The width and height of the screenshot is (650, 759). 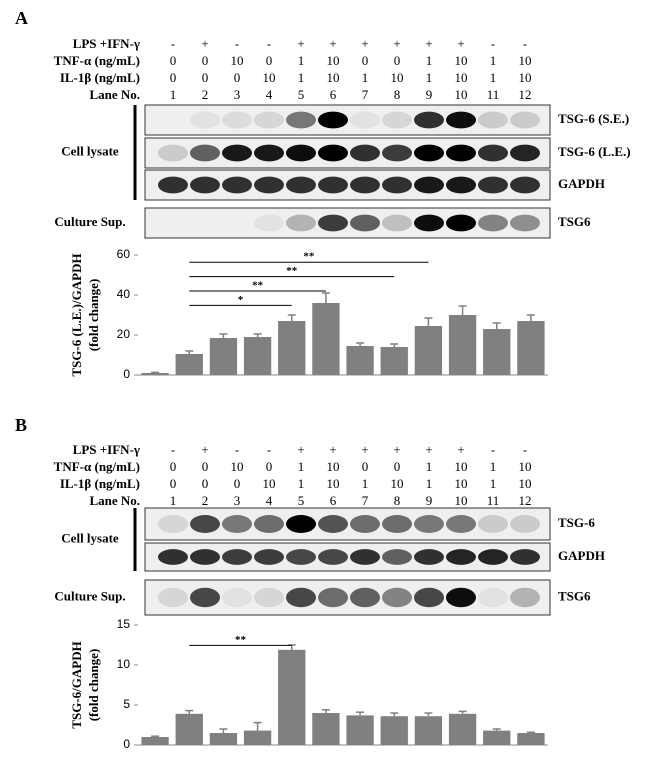 What do you see at coordinates (90, 537) in the screenshot?
I see `group-label: Cell lysate` at bounding box center [90, 537].